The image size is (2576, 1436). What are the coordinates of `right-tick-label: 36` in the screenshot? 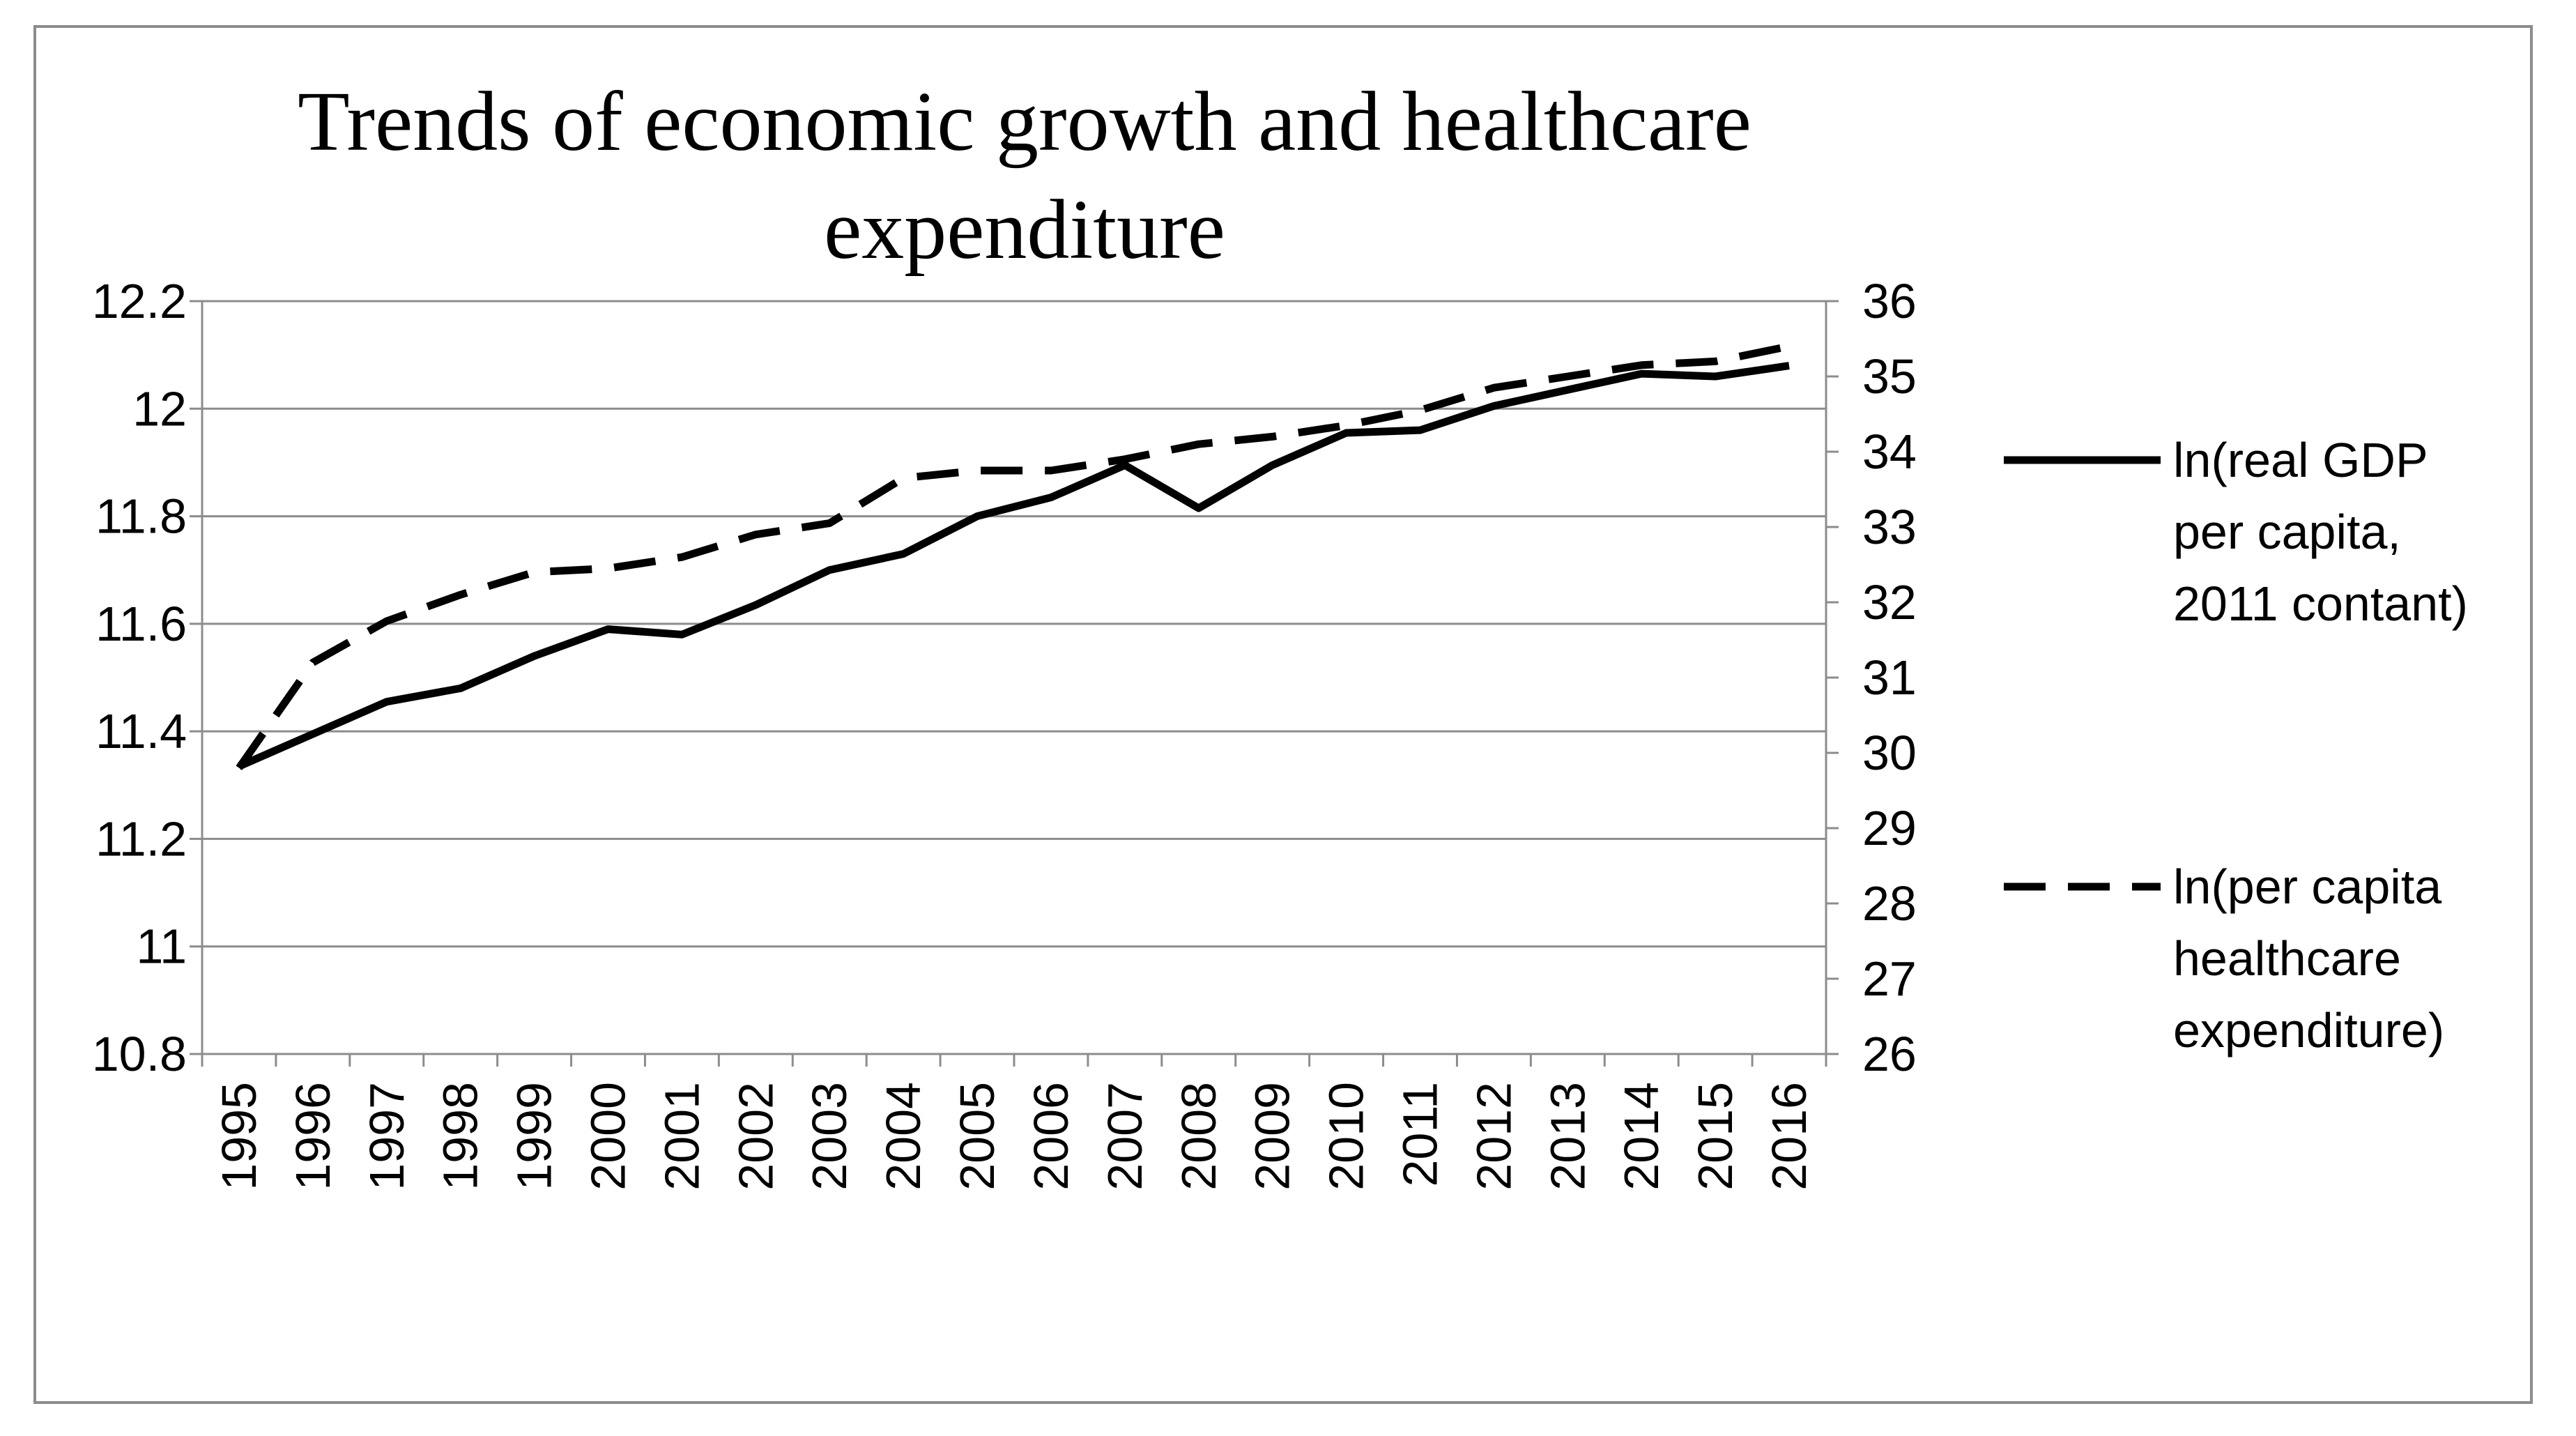 It's located at (1889, 301).